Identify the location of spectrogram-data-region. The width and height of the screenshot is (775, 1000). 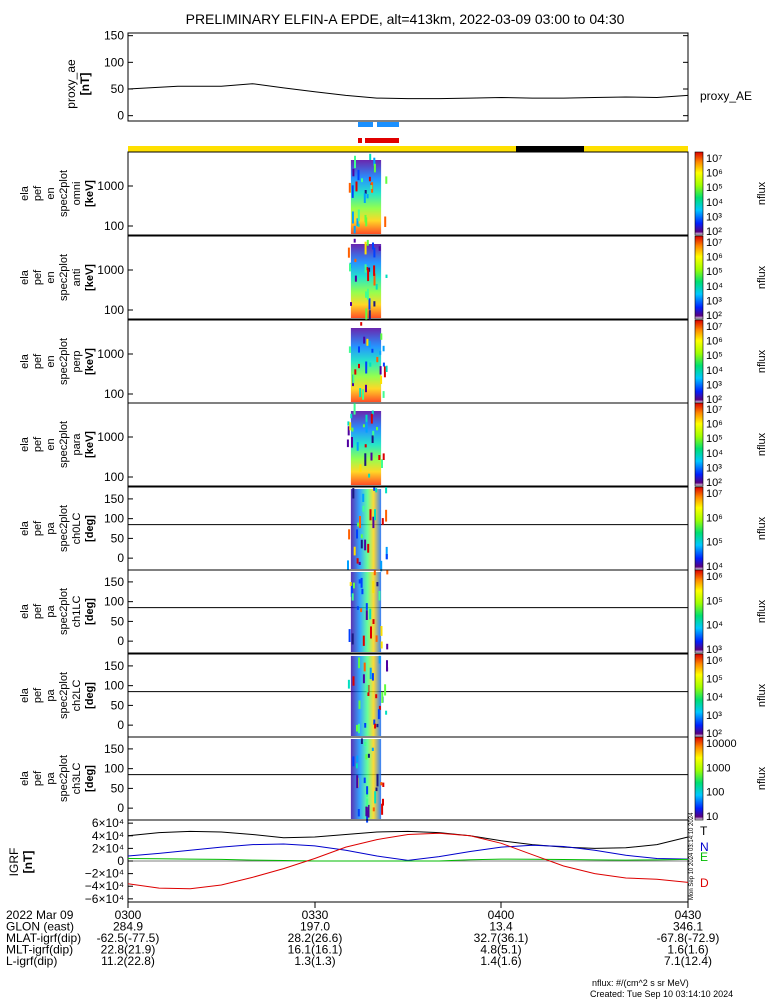
(366, 529).